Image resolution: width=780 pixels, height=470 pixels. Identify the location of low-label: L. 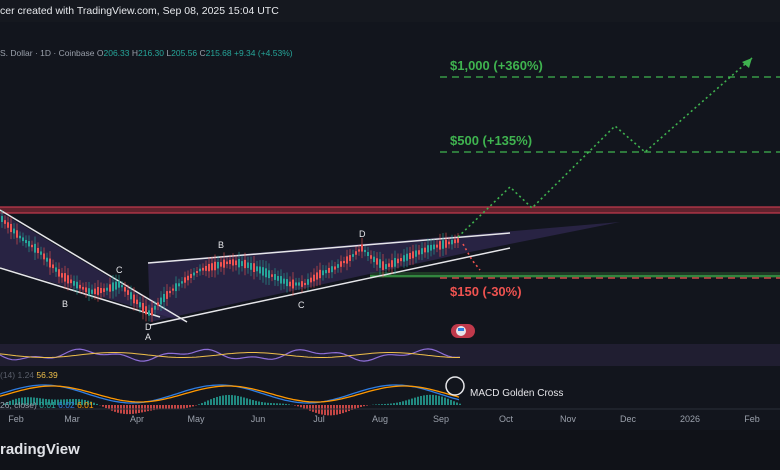
(169, 53).